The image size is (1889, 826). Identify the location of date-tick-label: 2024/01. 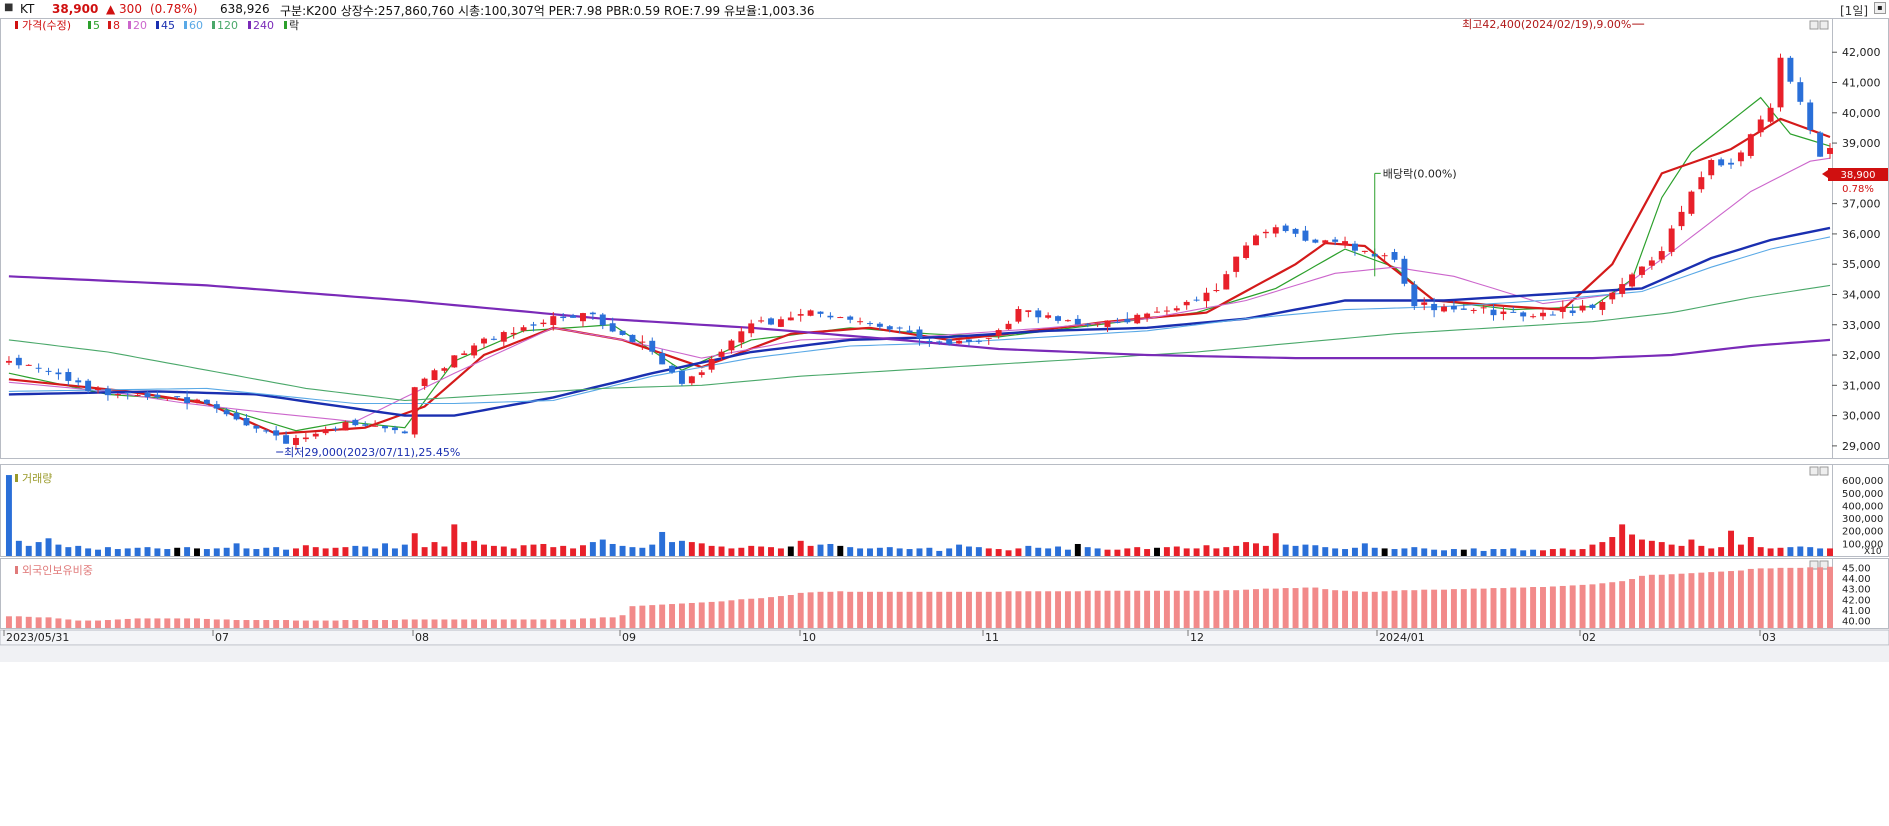
(1402, 637).